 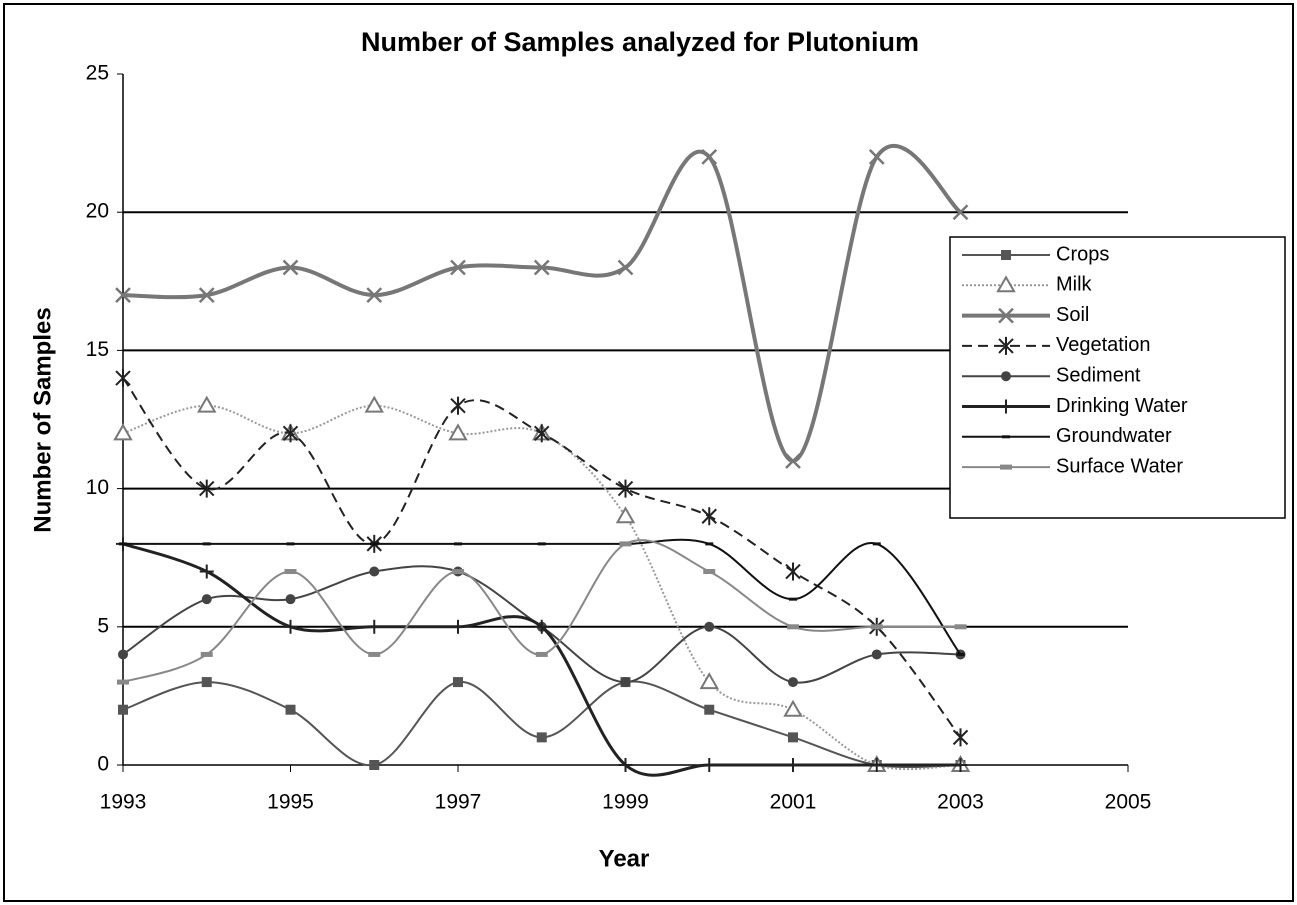 What do you see at coordinates (458, 802) in the screenshot?
I see `x-tick-label: 1997` at bounding box center [458, 802].